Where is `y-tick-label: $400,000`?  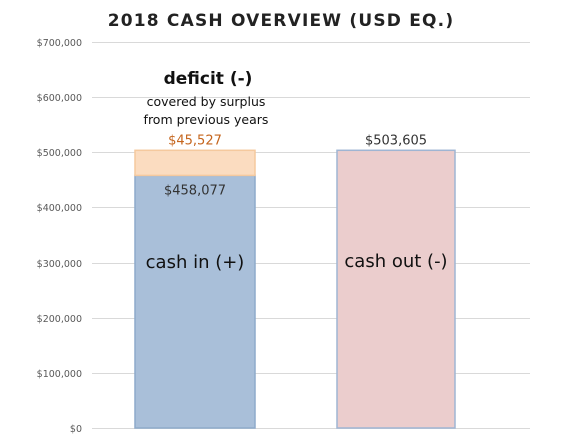 y-tick-label: $400,000 is located at coordinates (59, 208).